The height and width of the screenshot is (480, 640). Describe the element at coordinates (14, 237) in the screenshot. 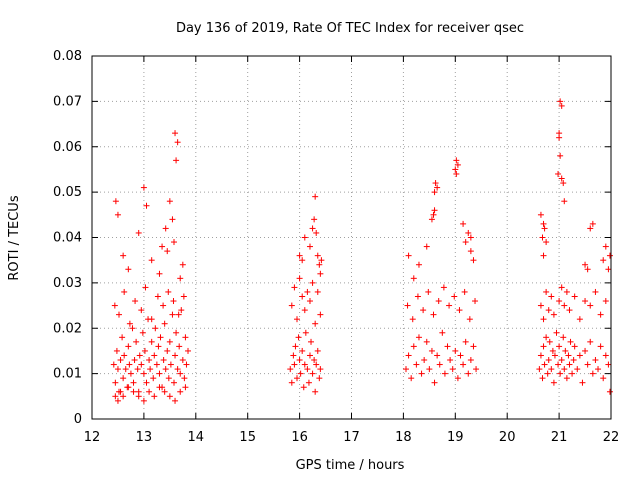

I see `y-axis-label: ROTI / TECUs` at that location.